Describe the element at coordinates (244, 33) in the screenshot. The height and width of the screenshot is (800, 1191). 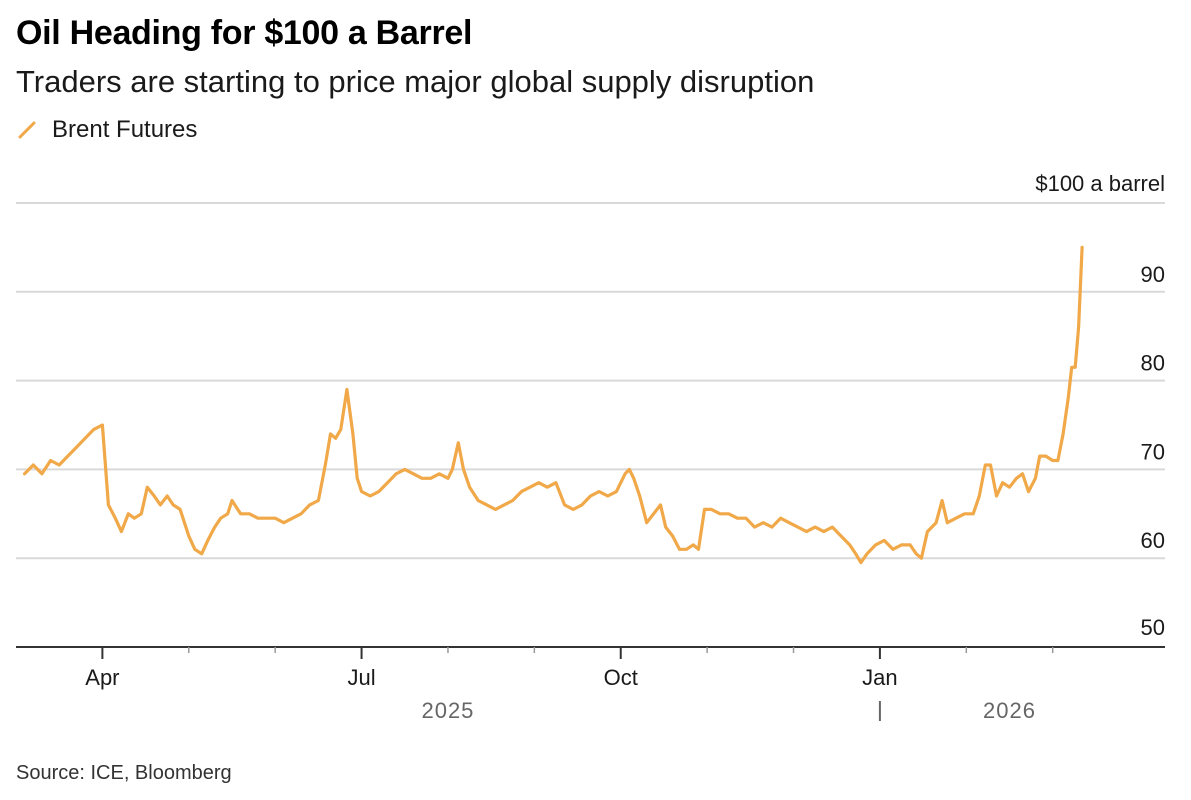
I see `chart-title: Oil Heading for $100 a Barrel` at that location.